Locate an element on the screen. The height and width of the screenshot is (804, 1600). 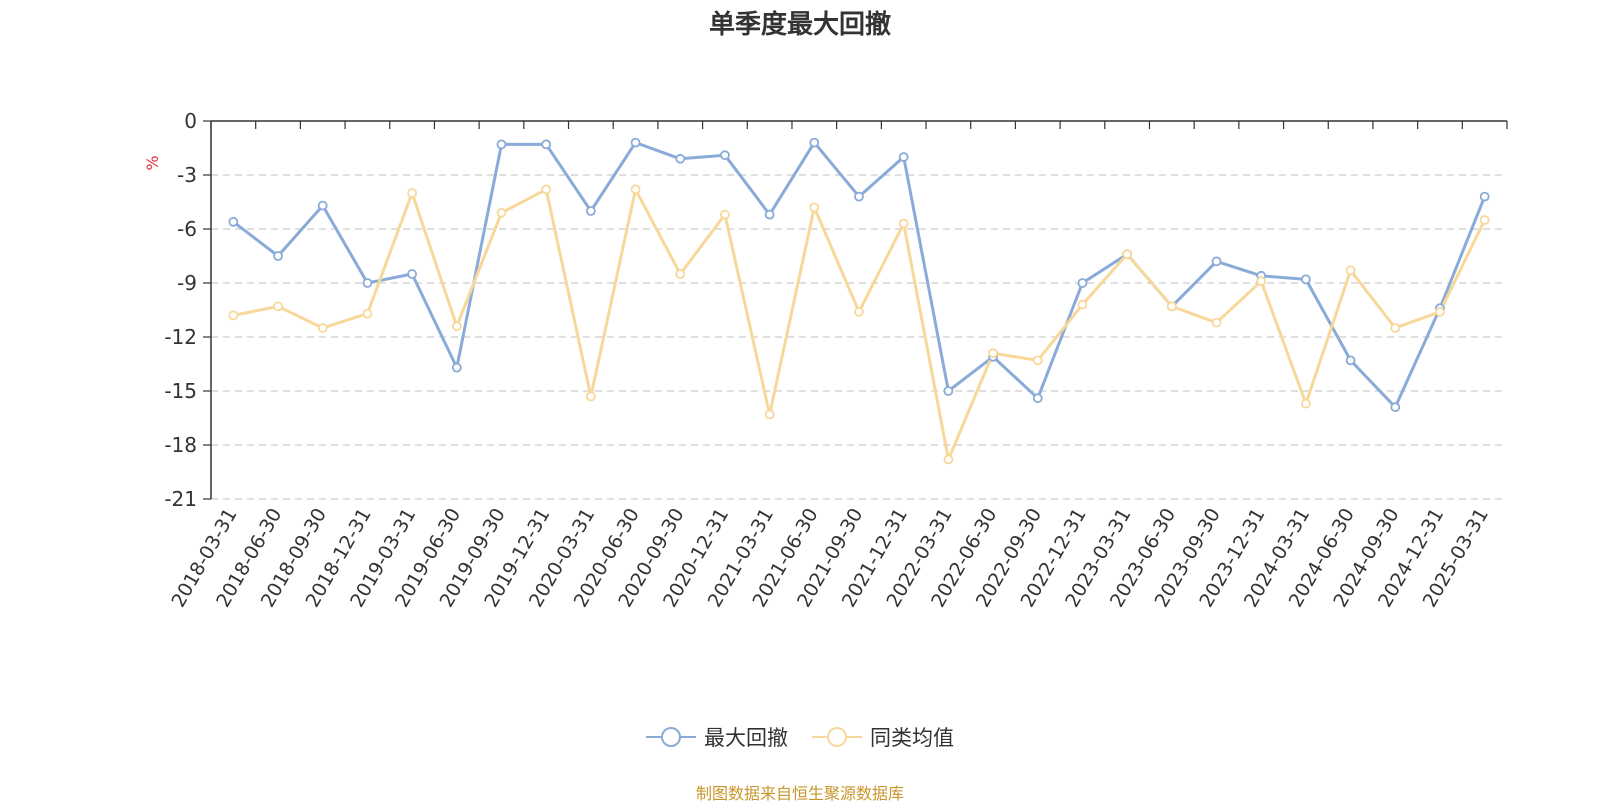
y-tick-label: -15 is located at coordinates (180, 391).